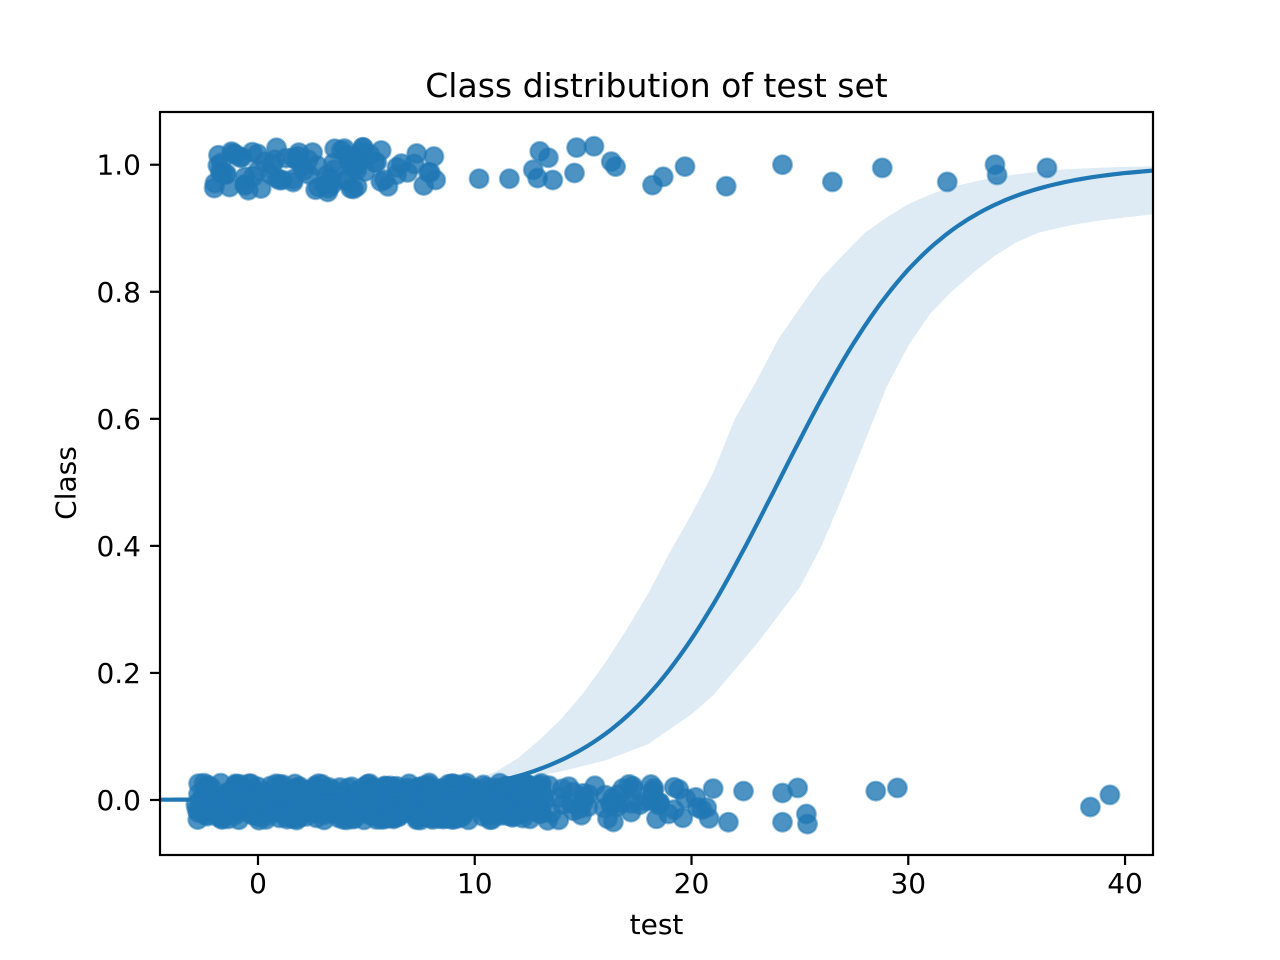  I want to click on x-tick-label: 40, so click(1125, 883).